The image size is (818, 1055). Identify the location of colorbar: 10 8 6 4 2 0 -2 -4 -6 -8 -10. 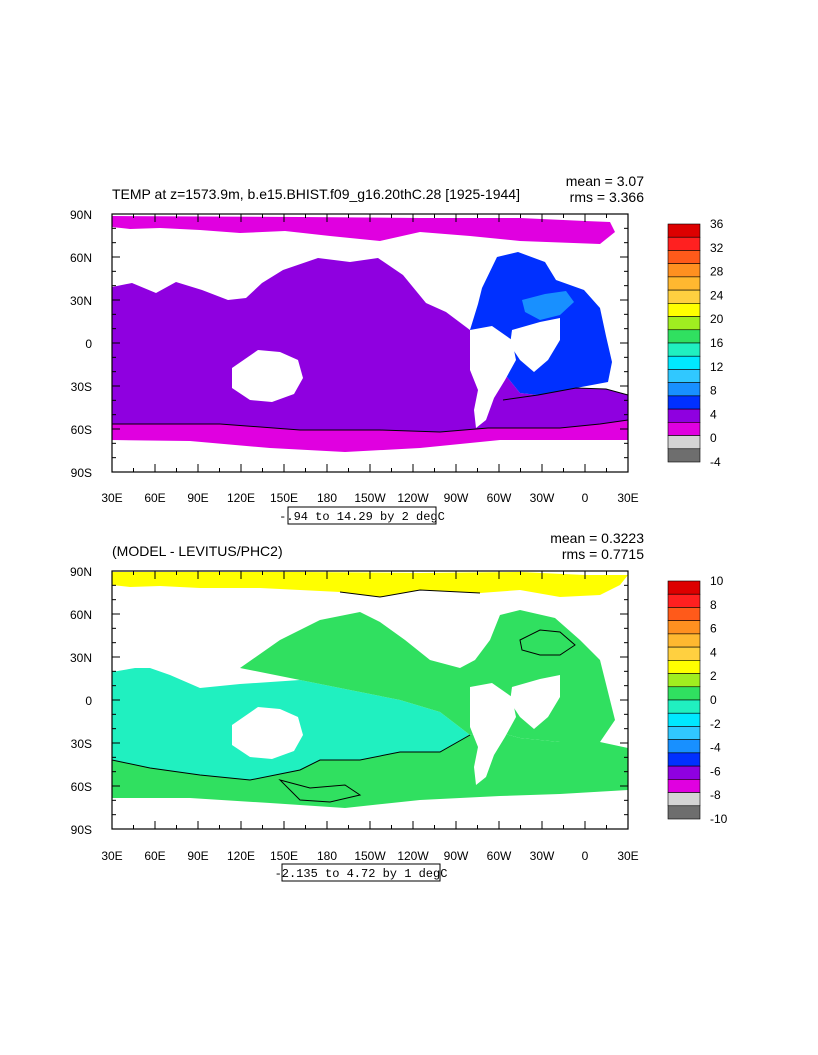
(697, 700).